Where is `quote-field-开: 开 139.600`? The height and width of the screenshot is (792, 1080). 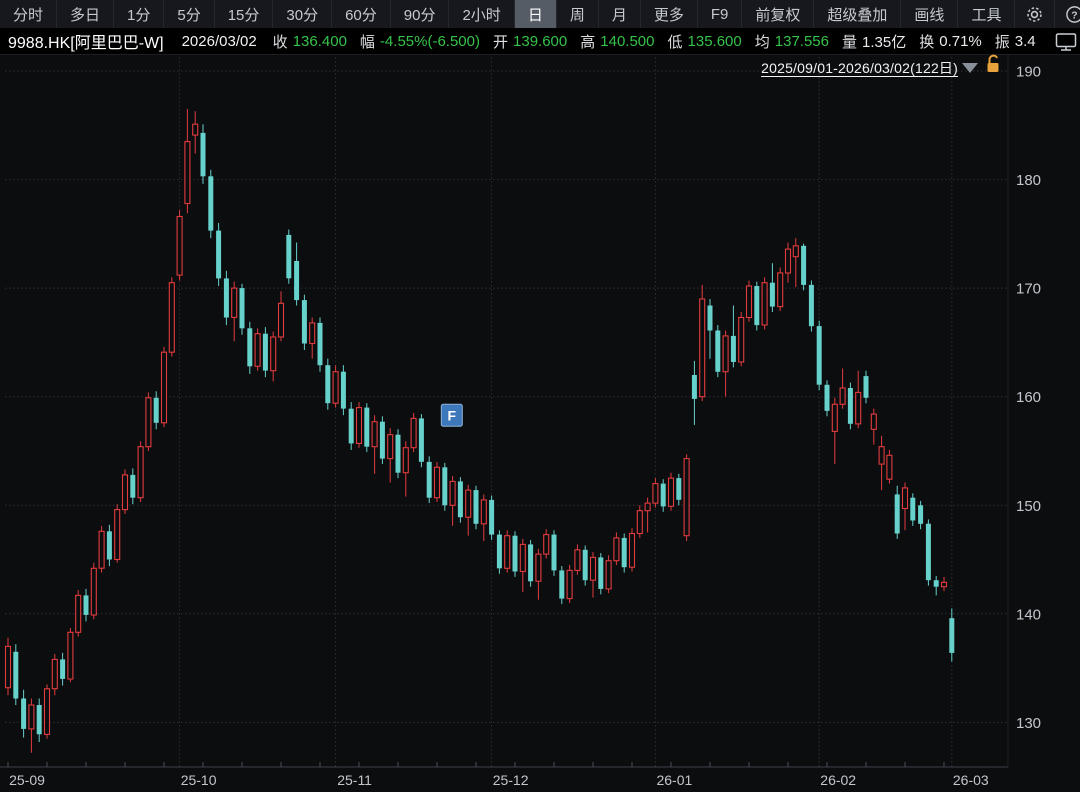
quote-field-开: 开 139.600 is located at coordinates (530, 41).